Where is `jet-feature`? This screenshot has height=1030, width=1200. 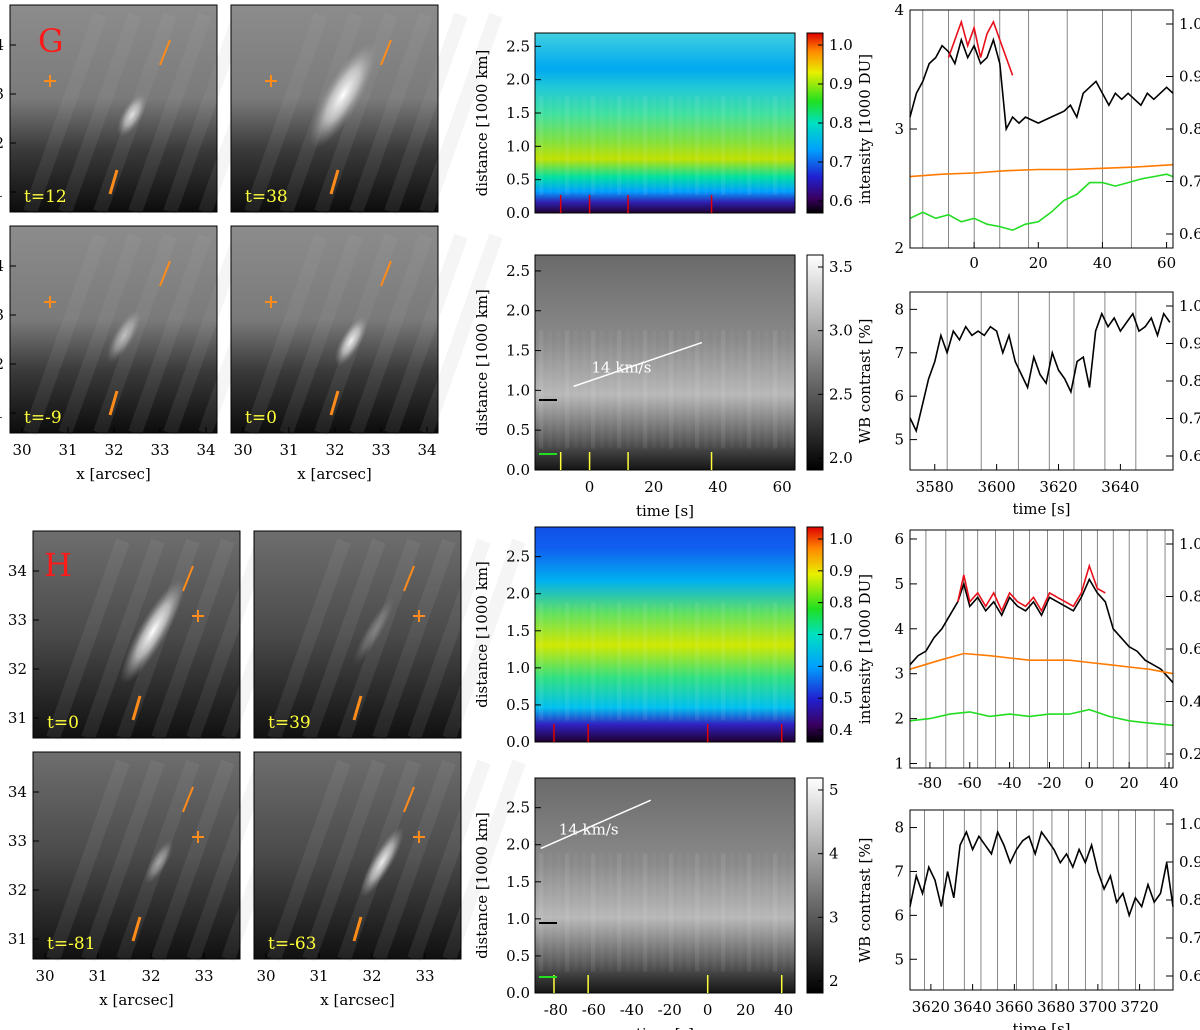 jet-feature is located at coordinates (153, 631).